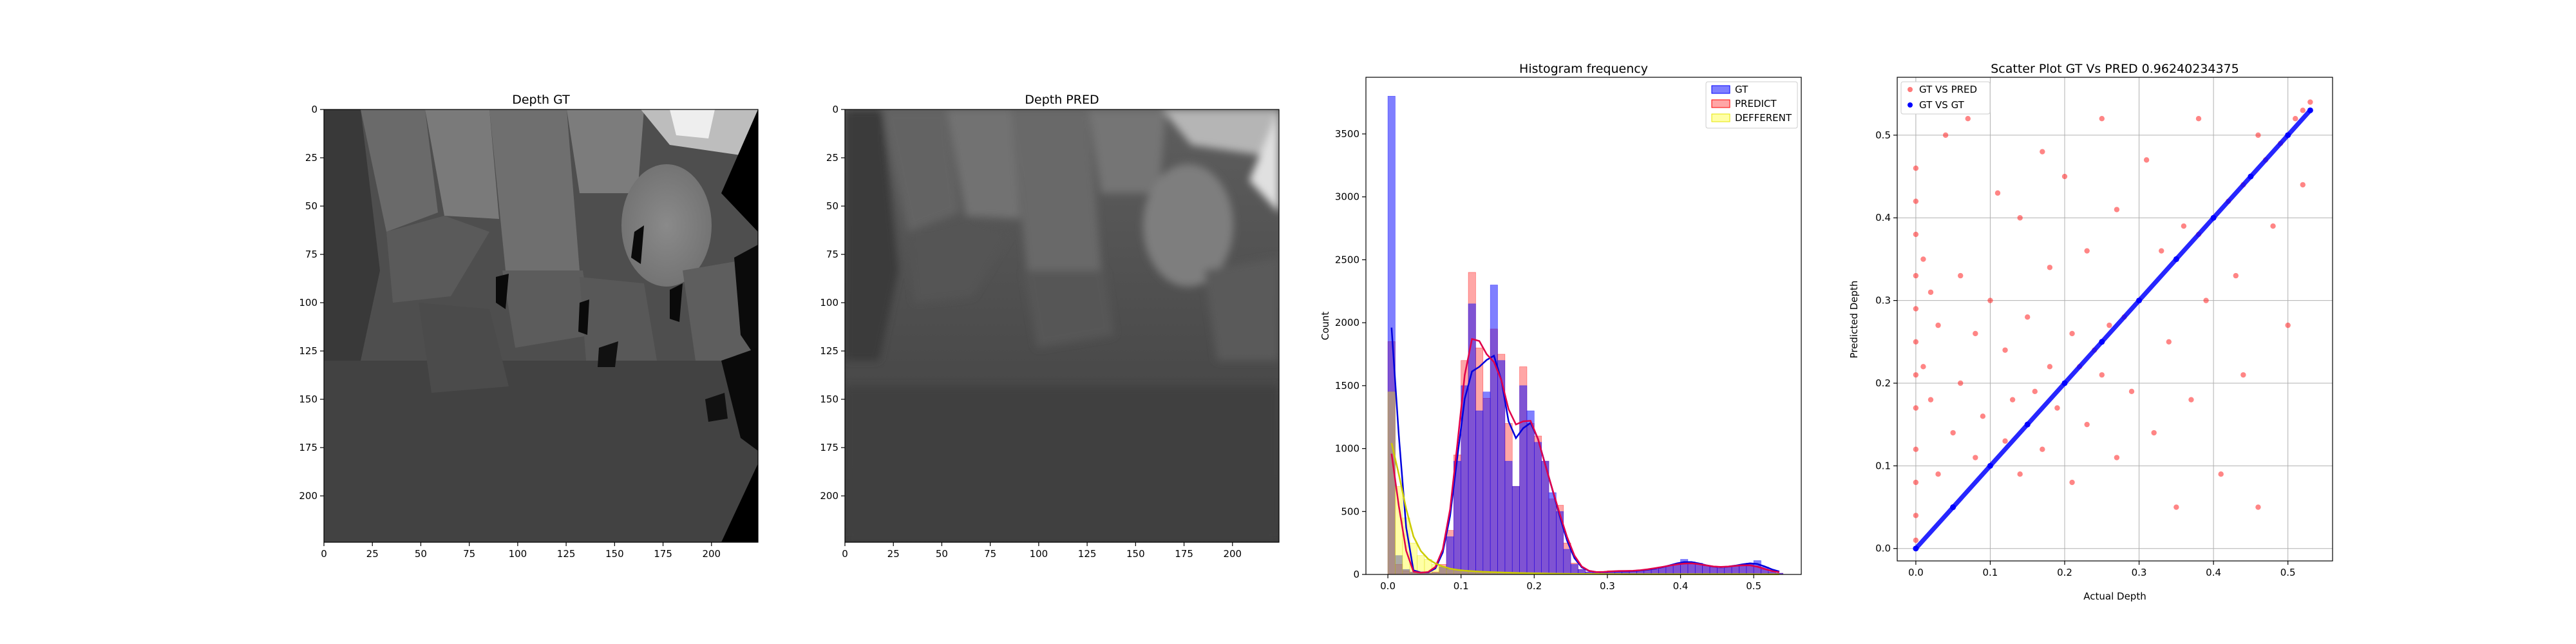 This screenshot has width=2576, height=644. I want to click on depth-pred-y-tick-label: 75, so click(832, 255).